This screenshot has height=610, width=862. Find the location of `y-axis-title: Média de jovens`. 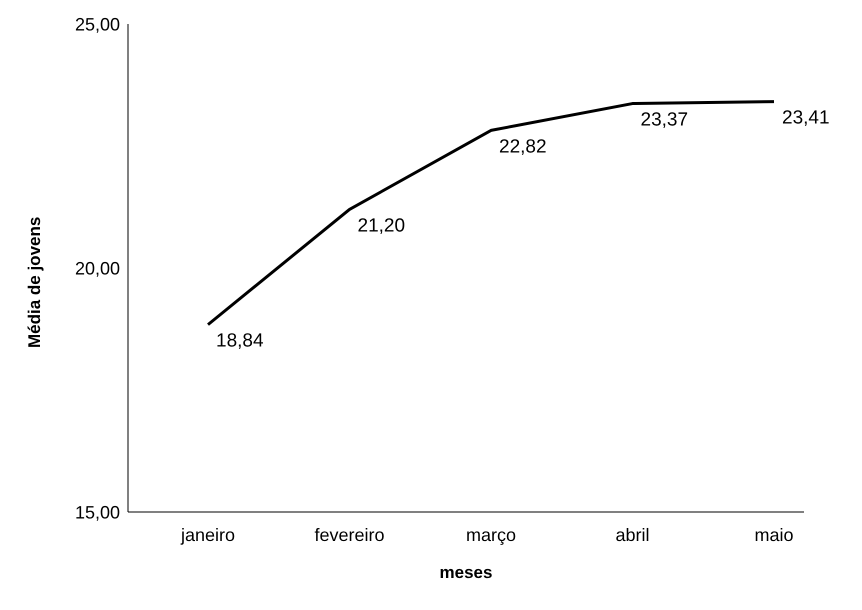

y-axis-title: Média de jovens is located at coordinates (34, 282).